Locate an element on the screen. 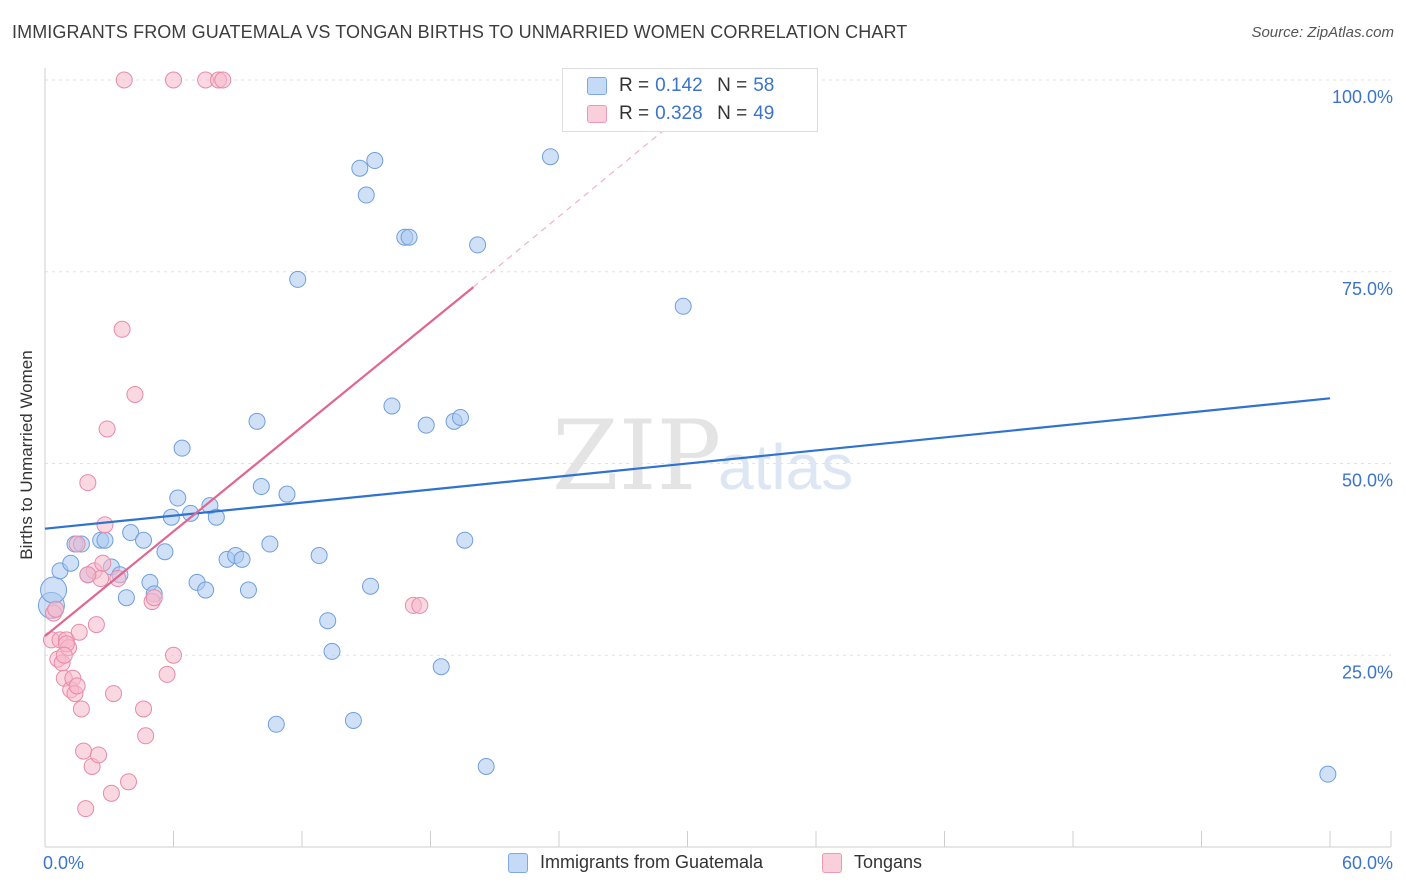 Image resolution: width=1406 pixels, height=892 pixels. bottom-legend-label-guatemala: Immigrants from Guatemala is located at coordinates (652, 862).